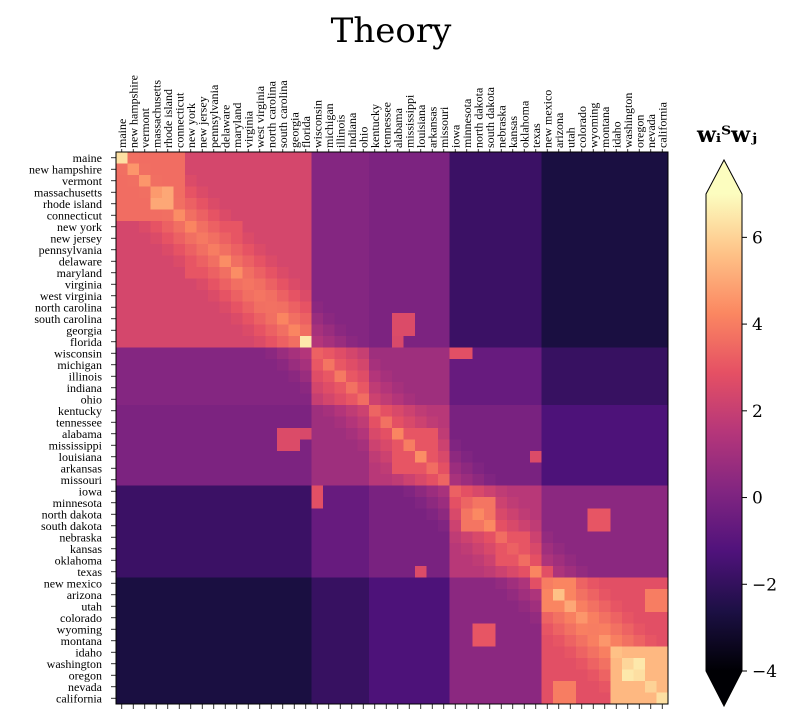 This screenshot has width=791, height=725. Describe the element at coordinates (639, 131) in the screenshot. I see `x-tick-label: oregon` at that location.